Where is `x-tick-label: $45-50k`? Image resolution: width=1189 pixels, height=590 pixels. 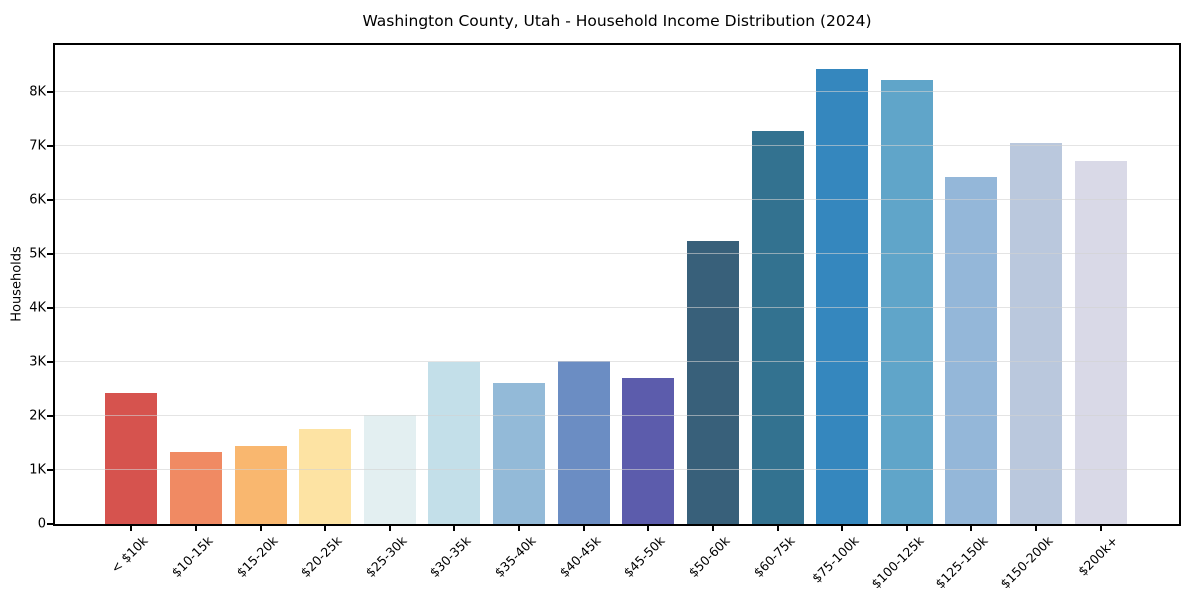
x-tick-label: $45-50k is located at coordinates (644, 557).